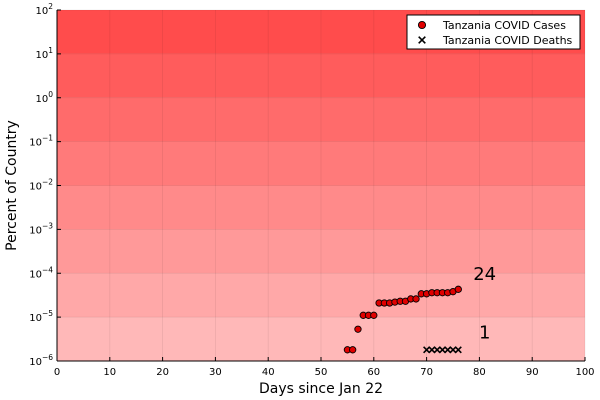 Image resolution: width=600 pixels, height=400 pixels. Describe the element at coordinates (373, 372) in the screenshot. I see `x-tick-label: 60` at that location.